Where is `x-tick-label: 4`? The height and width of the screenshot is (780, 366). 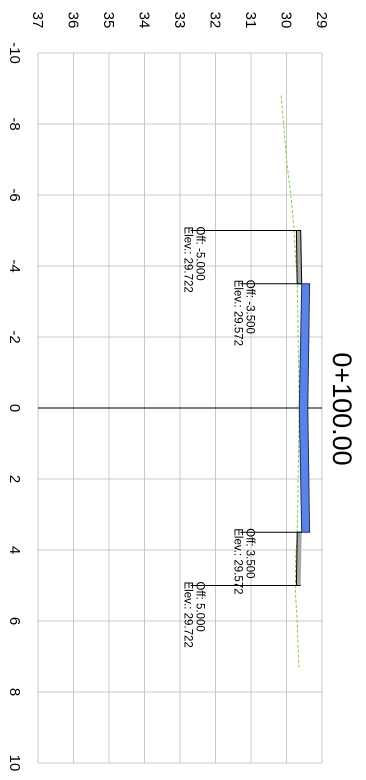
x-tick-label: 4 is located at coordinates (14, 550).